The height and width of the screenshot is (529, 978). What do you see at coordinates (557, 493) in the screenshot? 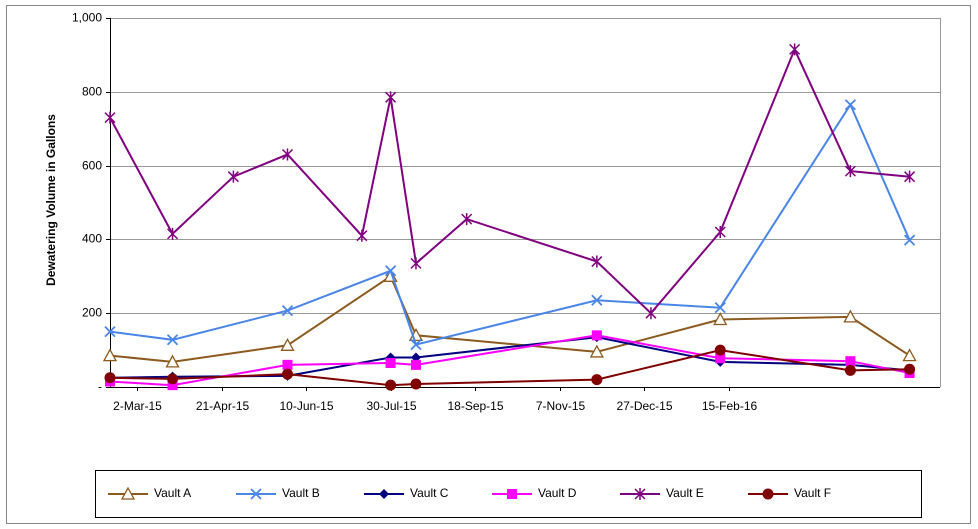
I see `legend-label: Vault D` at bounding box center [557, 493].